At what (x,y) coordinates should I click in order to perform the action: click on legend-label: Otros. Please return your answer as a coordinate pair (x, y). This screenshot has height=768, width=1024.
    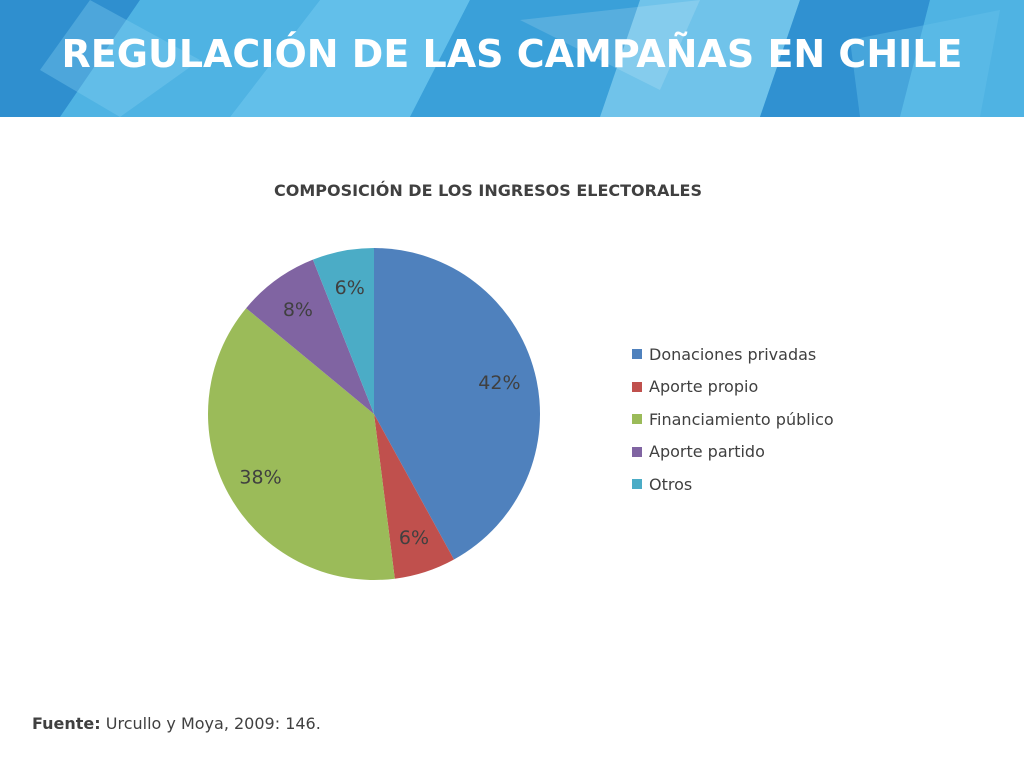
    Looking at the image, I should click on (671, 484).